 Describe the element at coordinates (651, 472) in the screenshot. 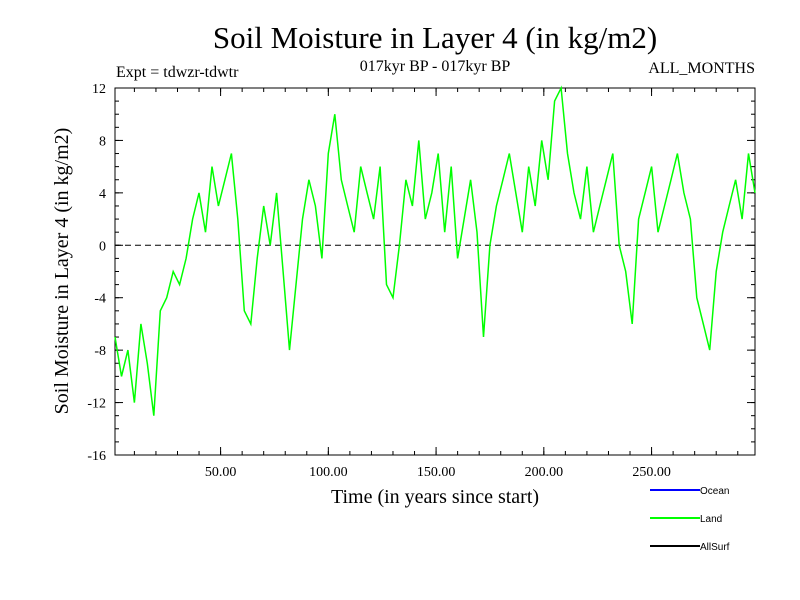

I see `x-tick-label: 250.00` at that location.